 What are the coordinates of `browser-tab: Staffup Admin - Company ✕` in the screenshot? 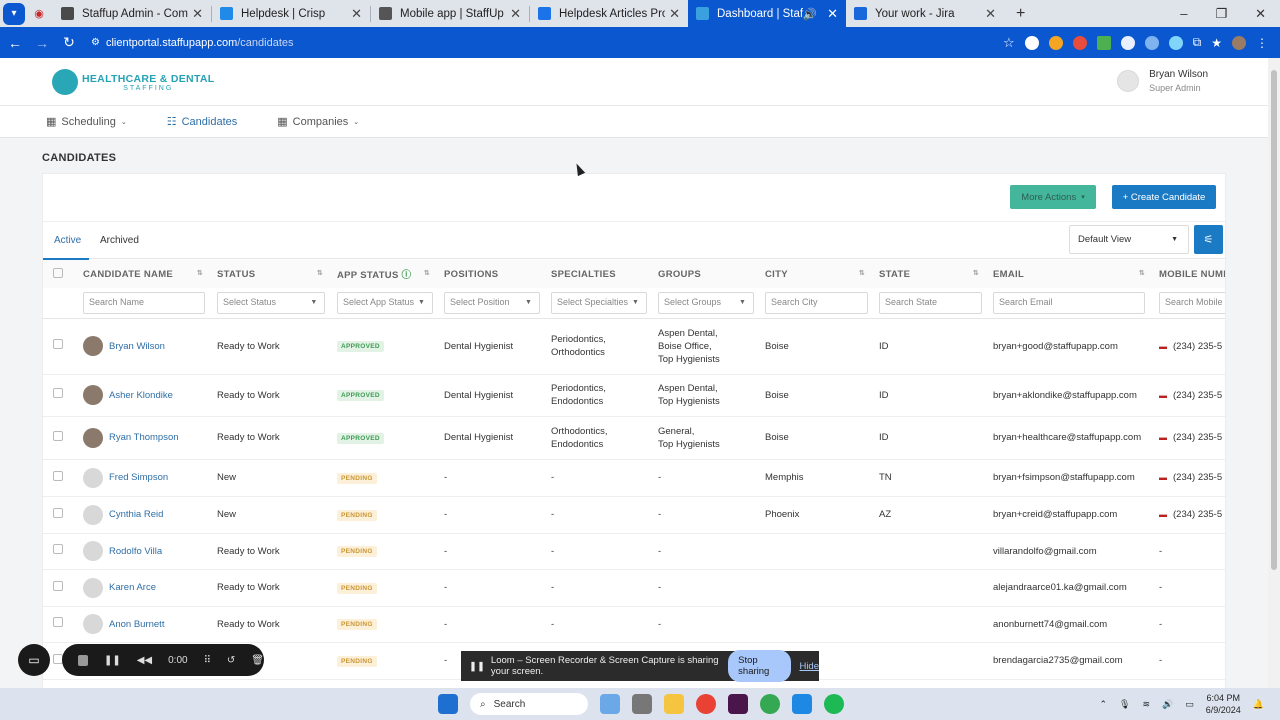 It's located at (132, 13).